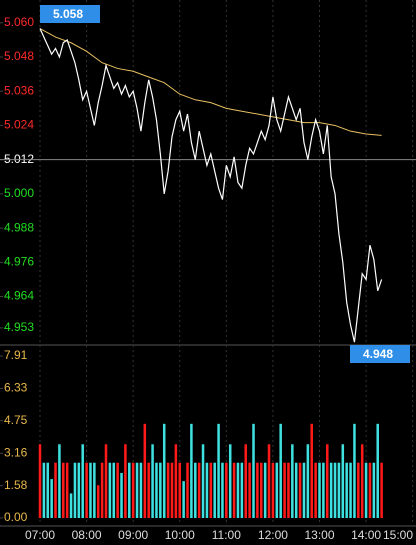 The width and height of the screenshot is (416, 545). Describe the element at coordinates (398, 535) in the screenshot. I see `x-tick-label: 15:00` at that location.